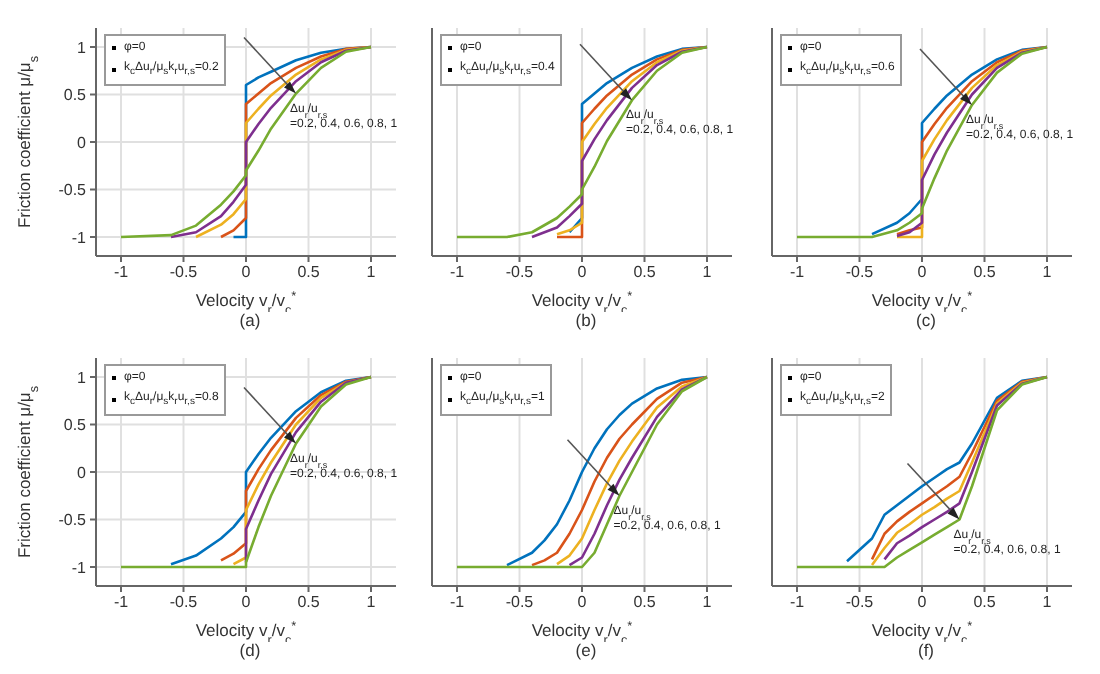  What do you see at coordinates (250, 650) in the screenshot?
I see `text: (d)` at bounding box center [250, 650].